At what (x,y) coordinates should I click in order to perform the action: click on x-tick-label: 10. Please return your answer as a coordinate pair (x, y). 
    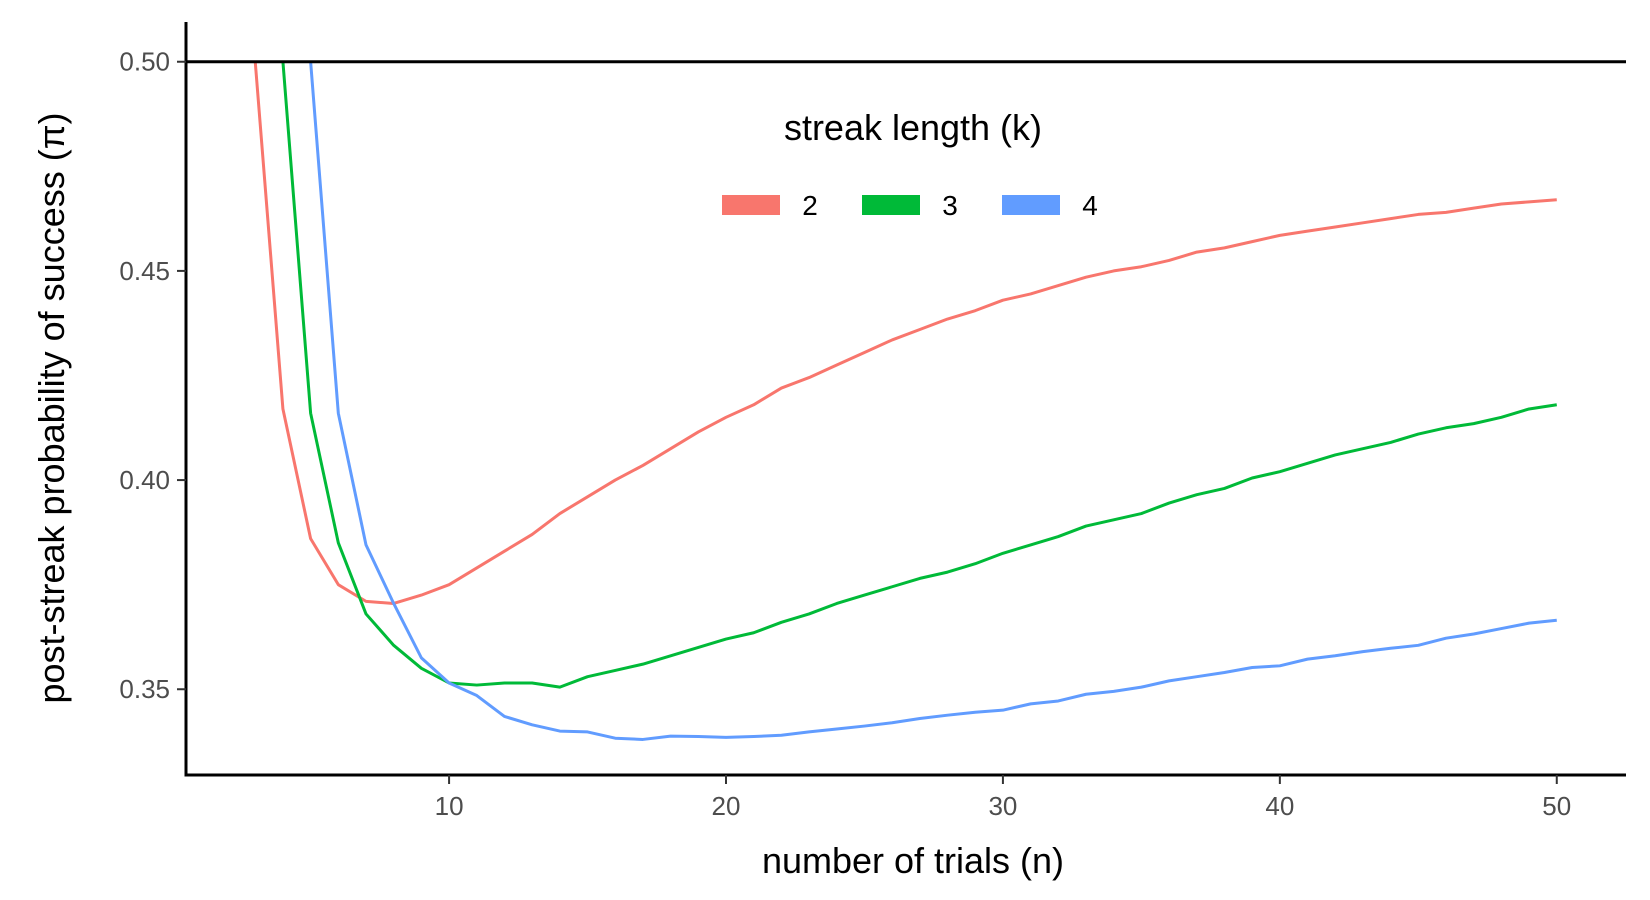
    Looking at the image, I should click on (449, 806).